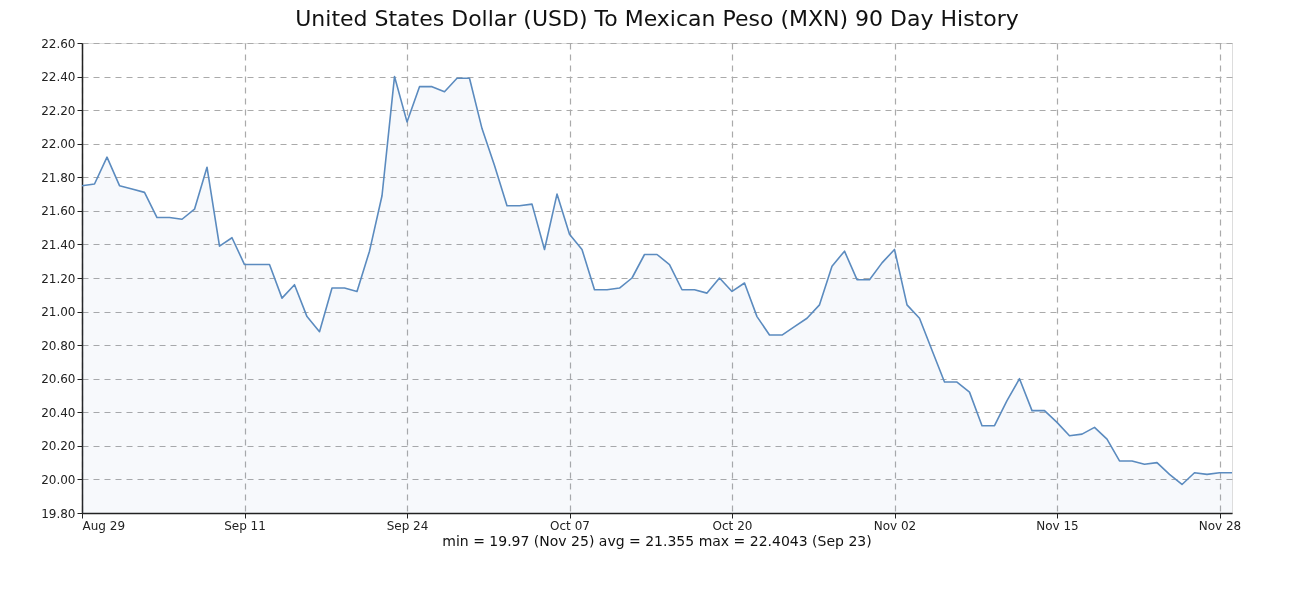  I want to click on text: min = 19.97 (Nov 25) avg = 21.355 max = 22.4043 (Sep 23), so click(657, 541).